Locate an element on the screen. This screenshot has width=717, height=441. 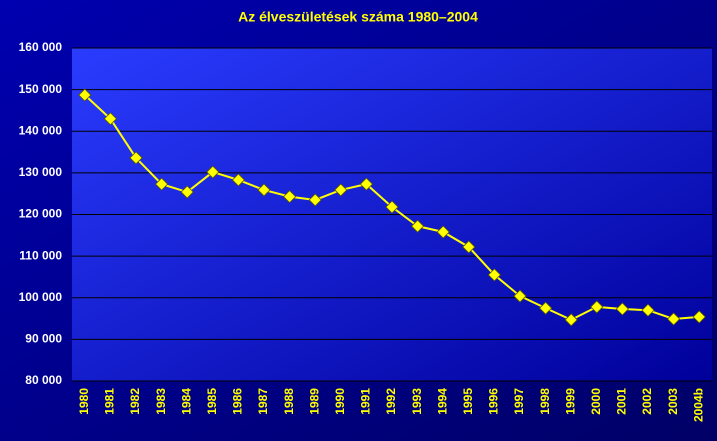
y-tick-label: 100 000 is located at coordinates (41, 297).